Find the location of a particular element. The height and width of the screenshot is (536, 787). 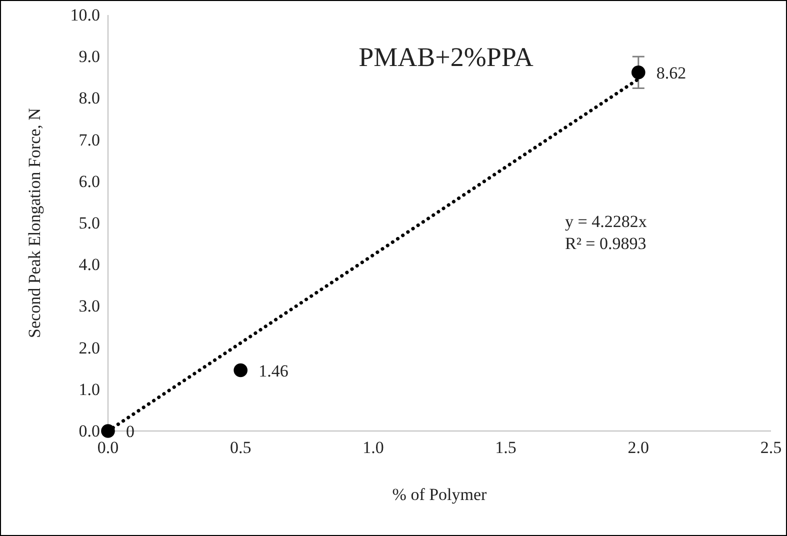

y-tick-label: 2.0 is located at coordinates (89, 348).